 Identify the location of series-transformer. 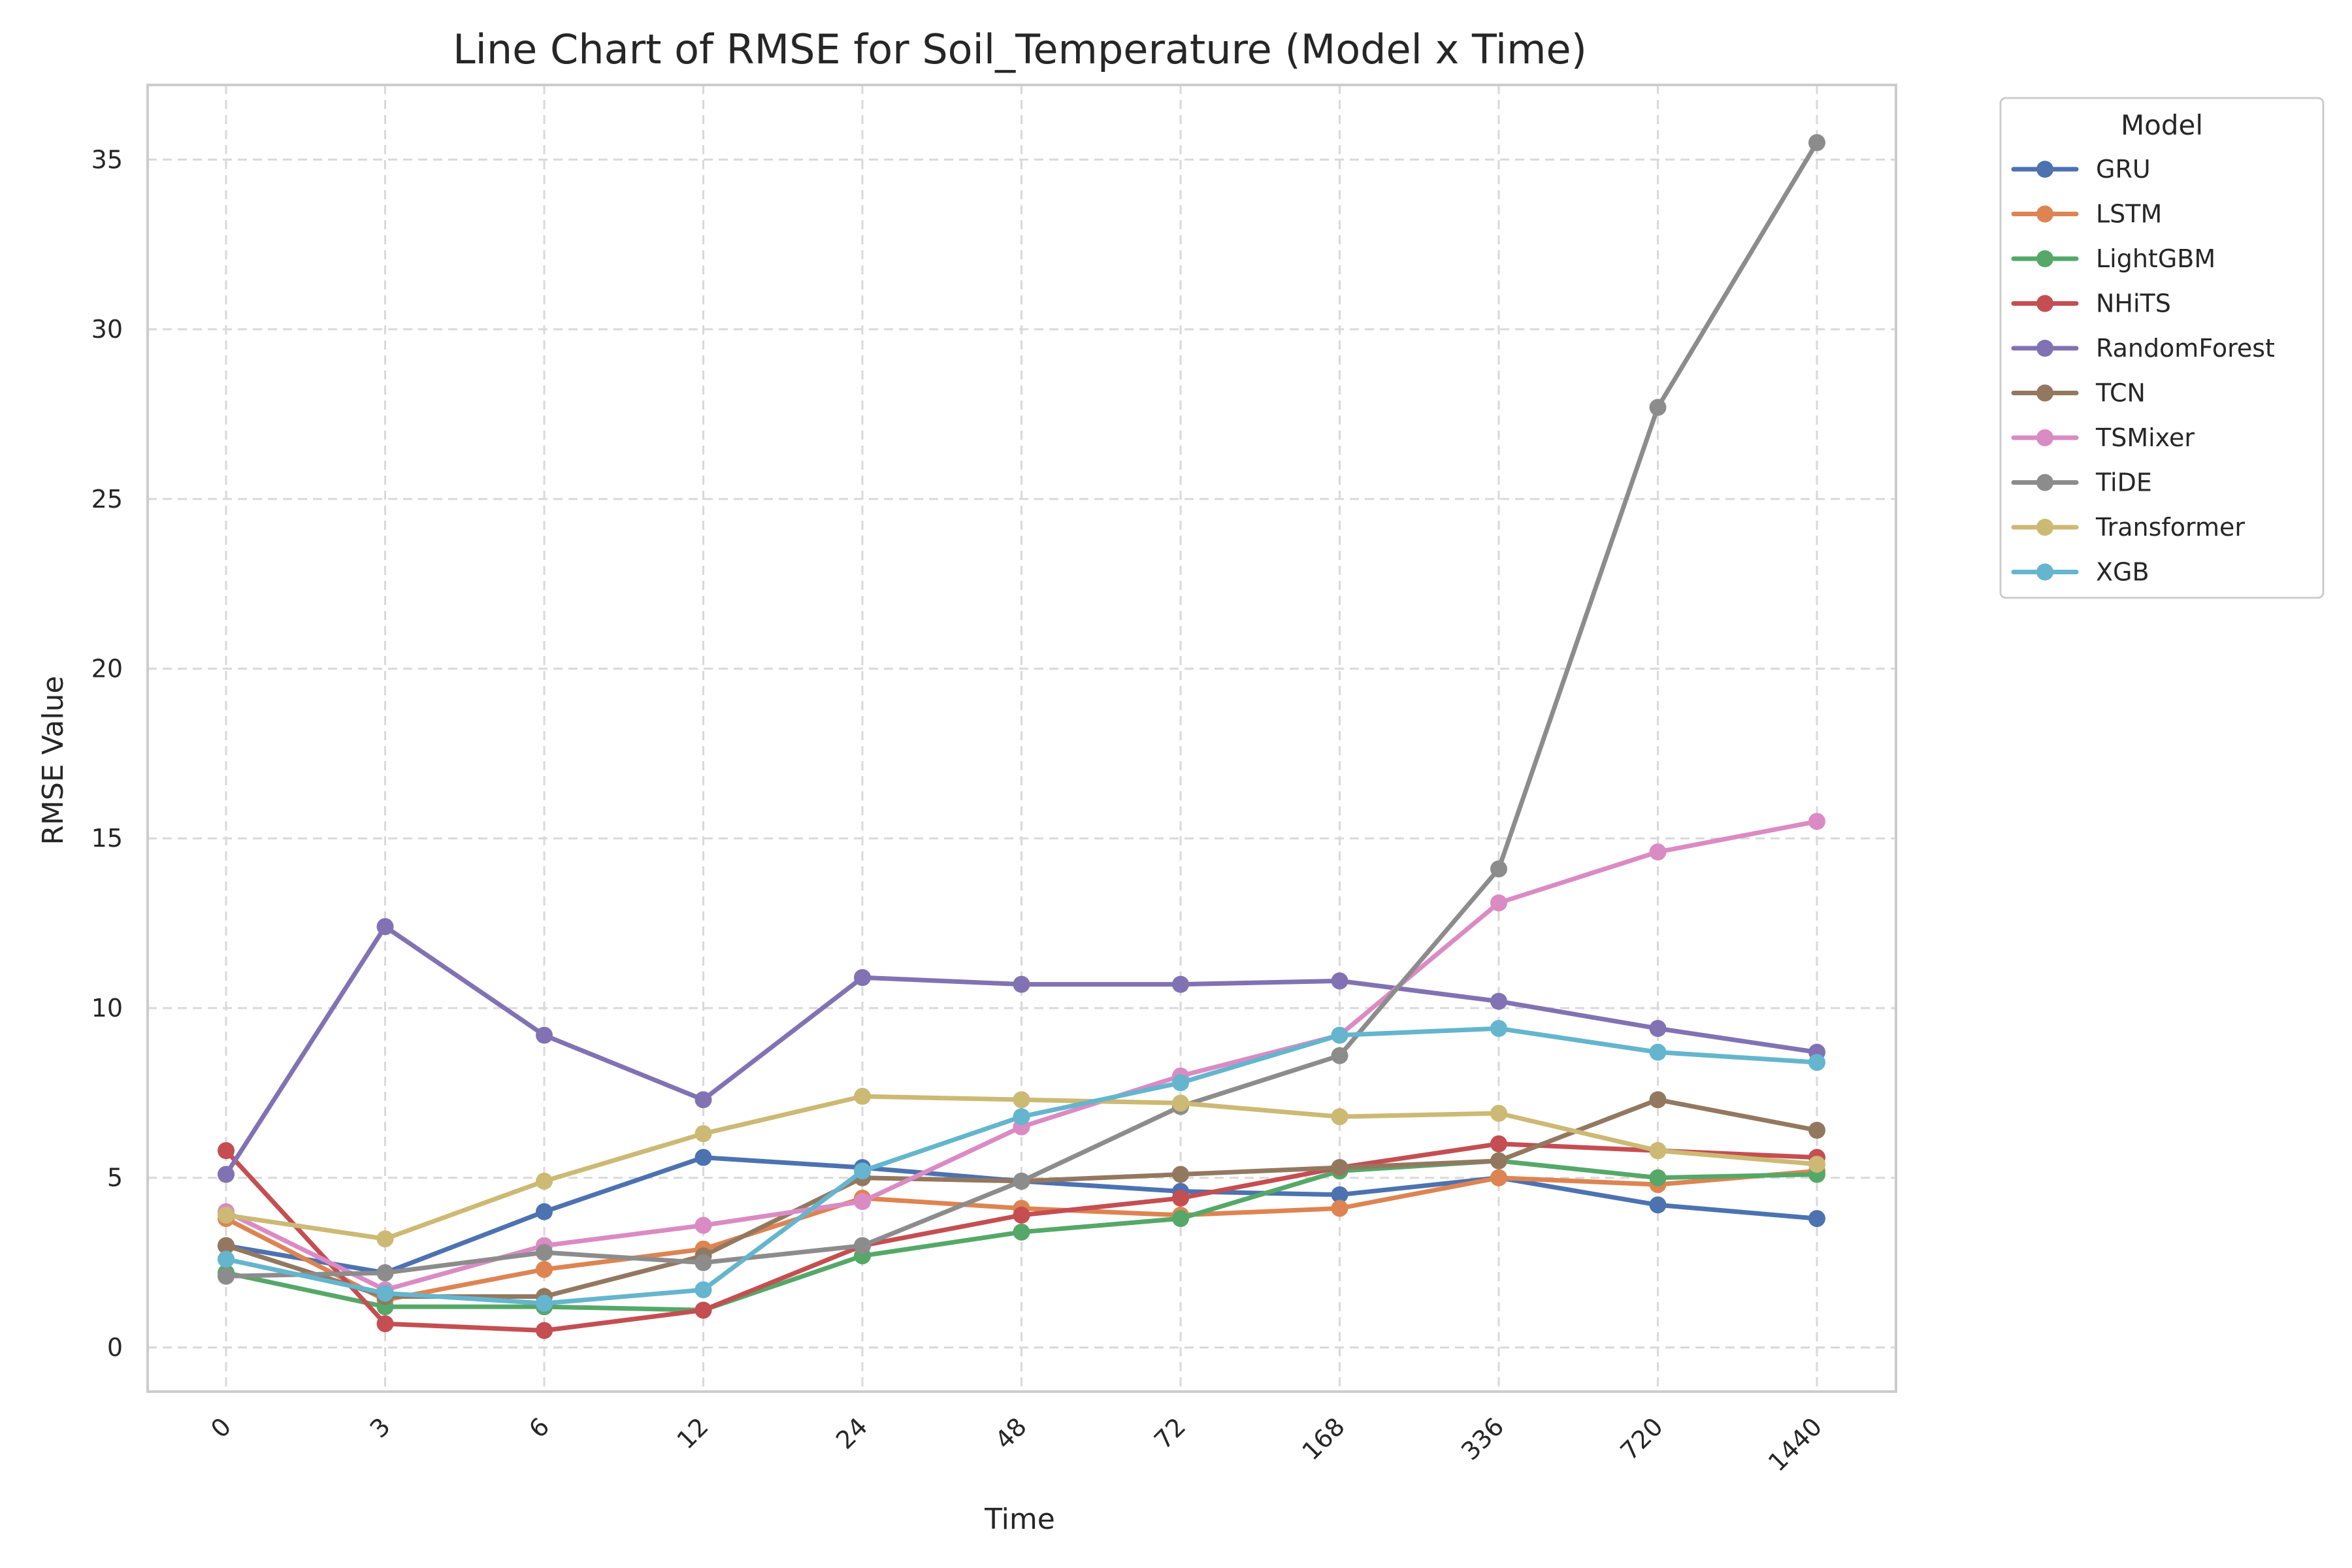
(1021, 1168).